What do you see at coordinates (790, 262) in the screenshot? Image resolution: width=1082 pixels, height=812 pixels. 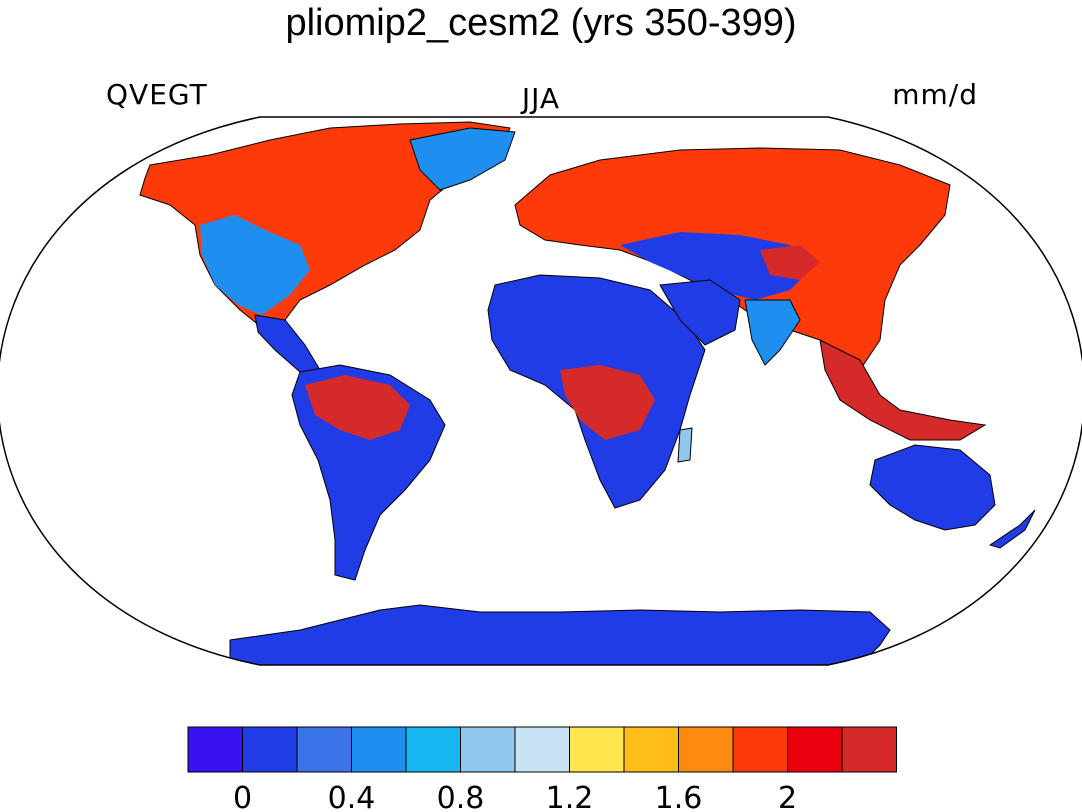 I see `tibet-high` at bounding box center [790, 262].